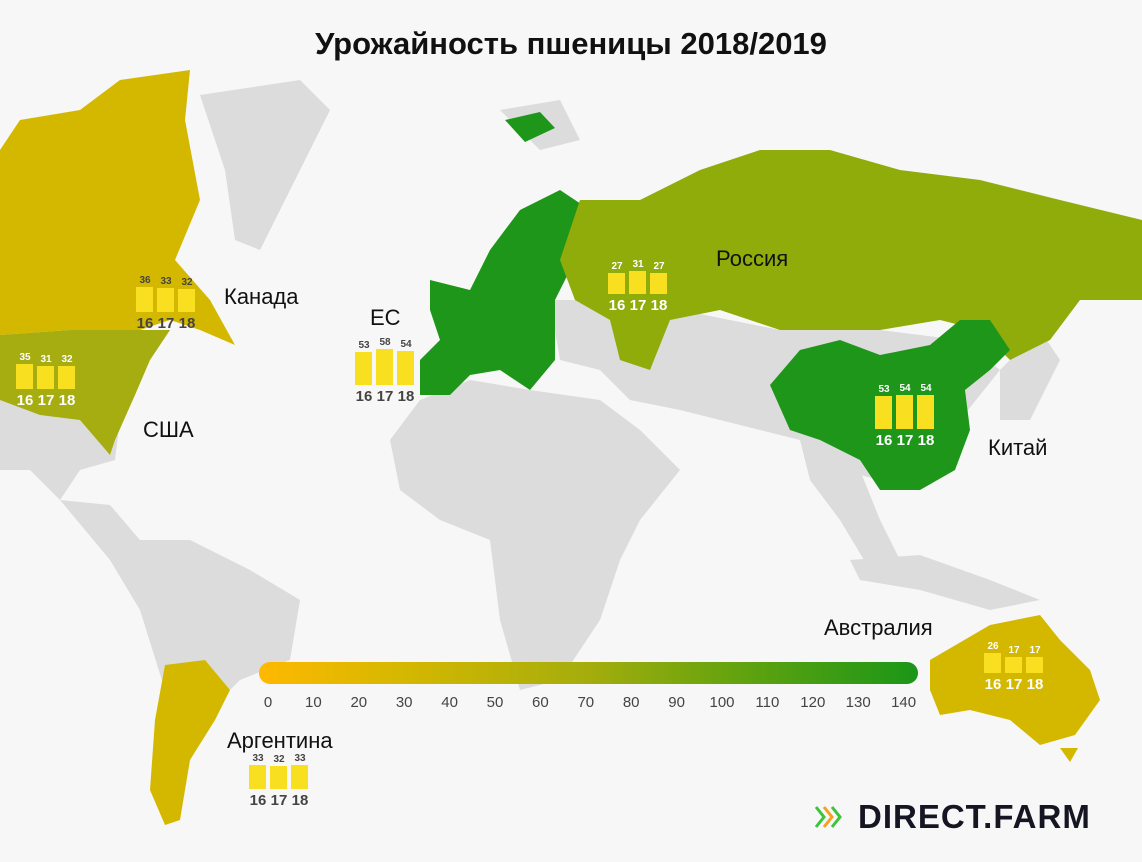 Image resolution: width=1142 pixels, height=862 pixels. I want to click on region-eu, so click(505, 292).